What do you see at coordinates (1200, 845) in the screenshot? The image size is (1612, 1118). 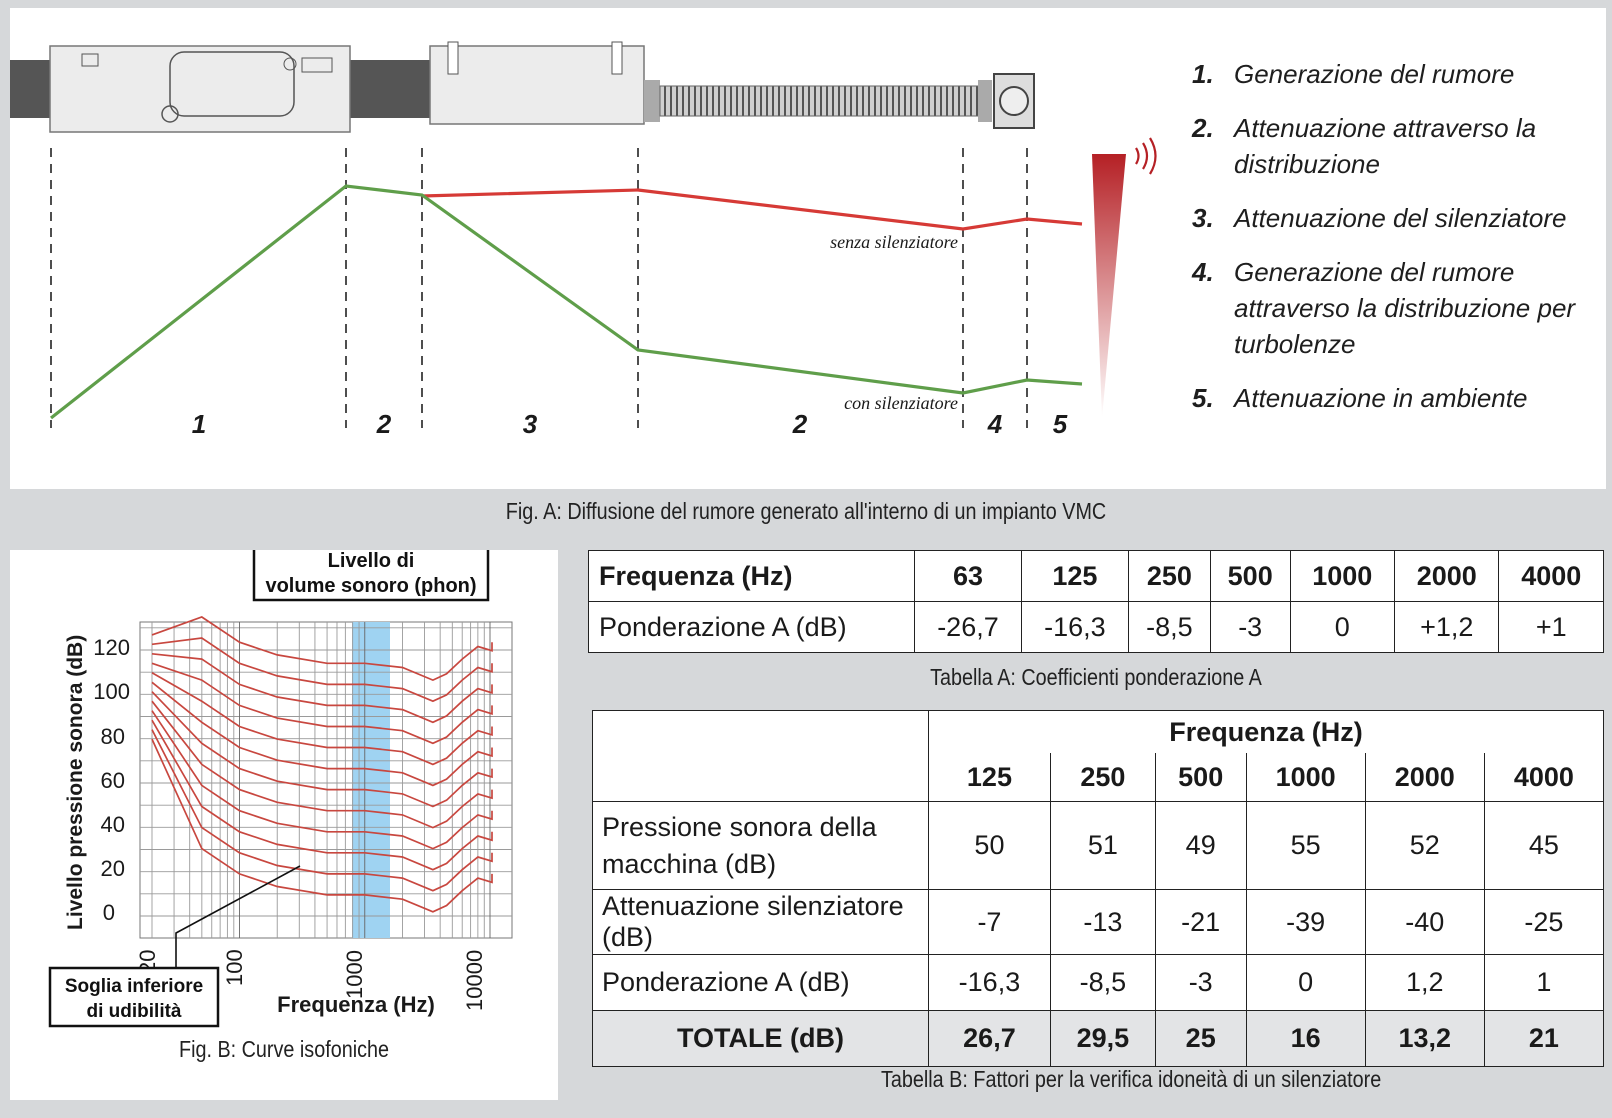 I see `value-cell: 49` at bounding box center [1200, 845].